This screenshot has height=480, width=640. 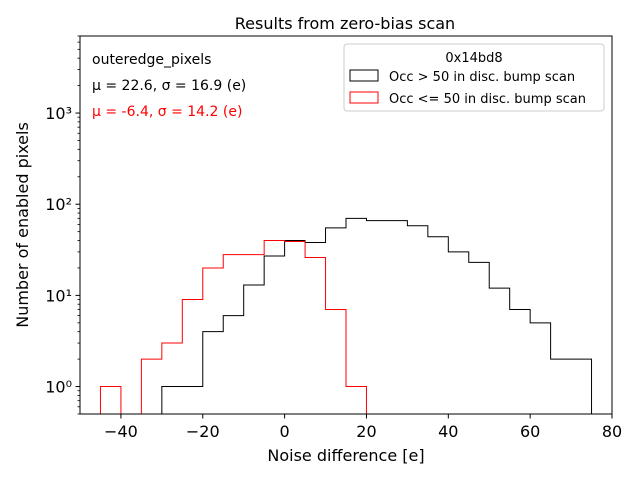 What do you see at coordinates (58, 387) in the screenshot?
I see `y-tick-label: 10⁰` at bounding box center [58, 387].